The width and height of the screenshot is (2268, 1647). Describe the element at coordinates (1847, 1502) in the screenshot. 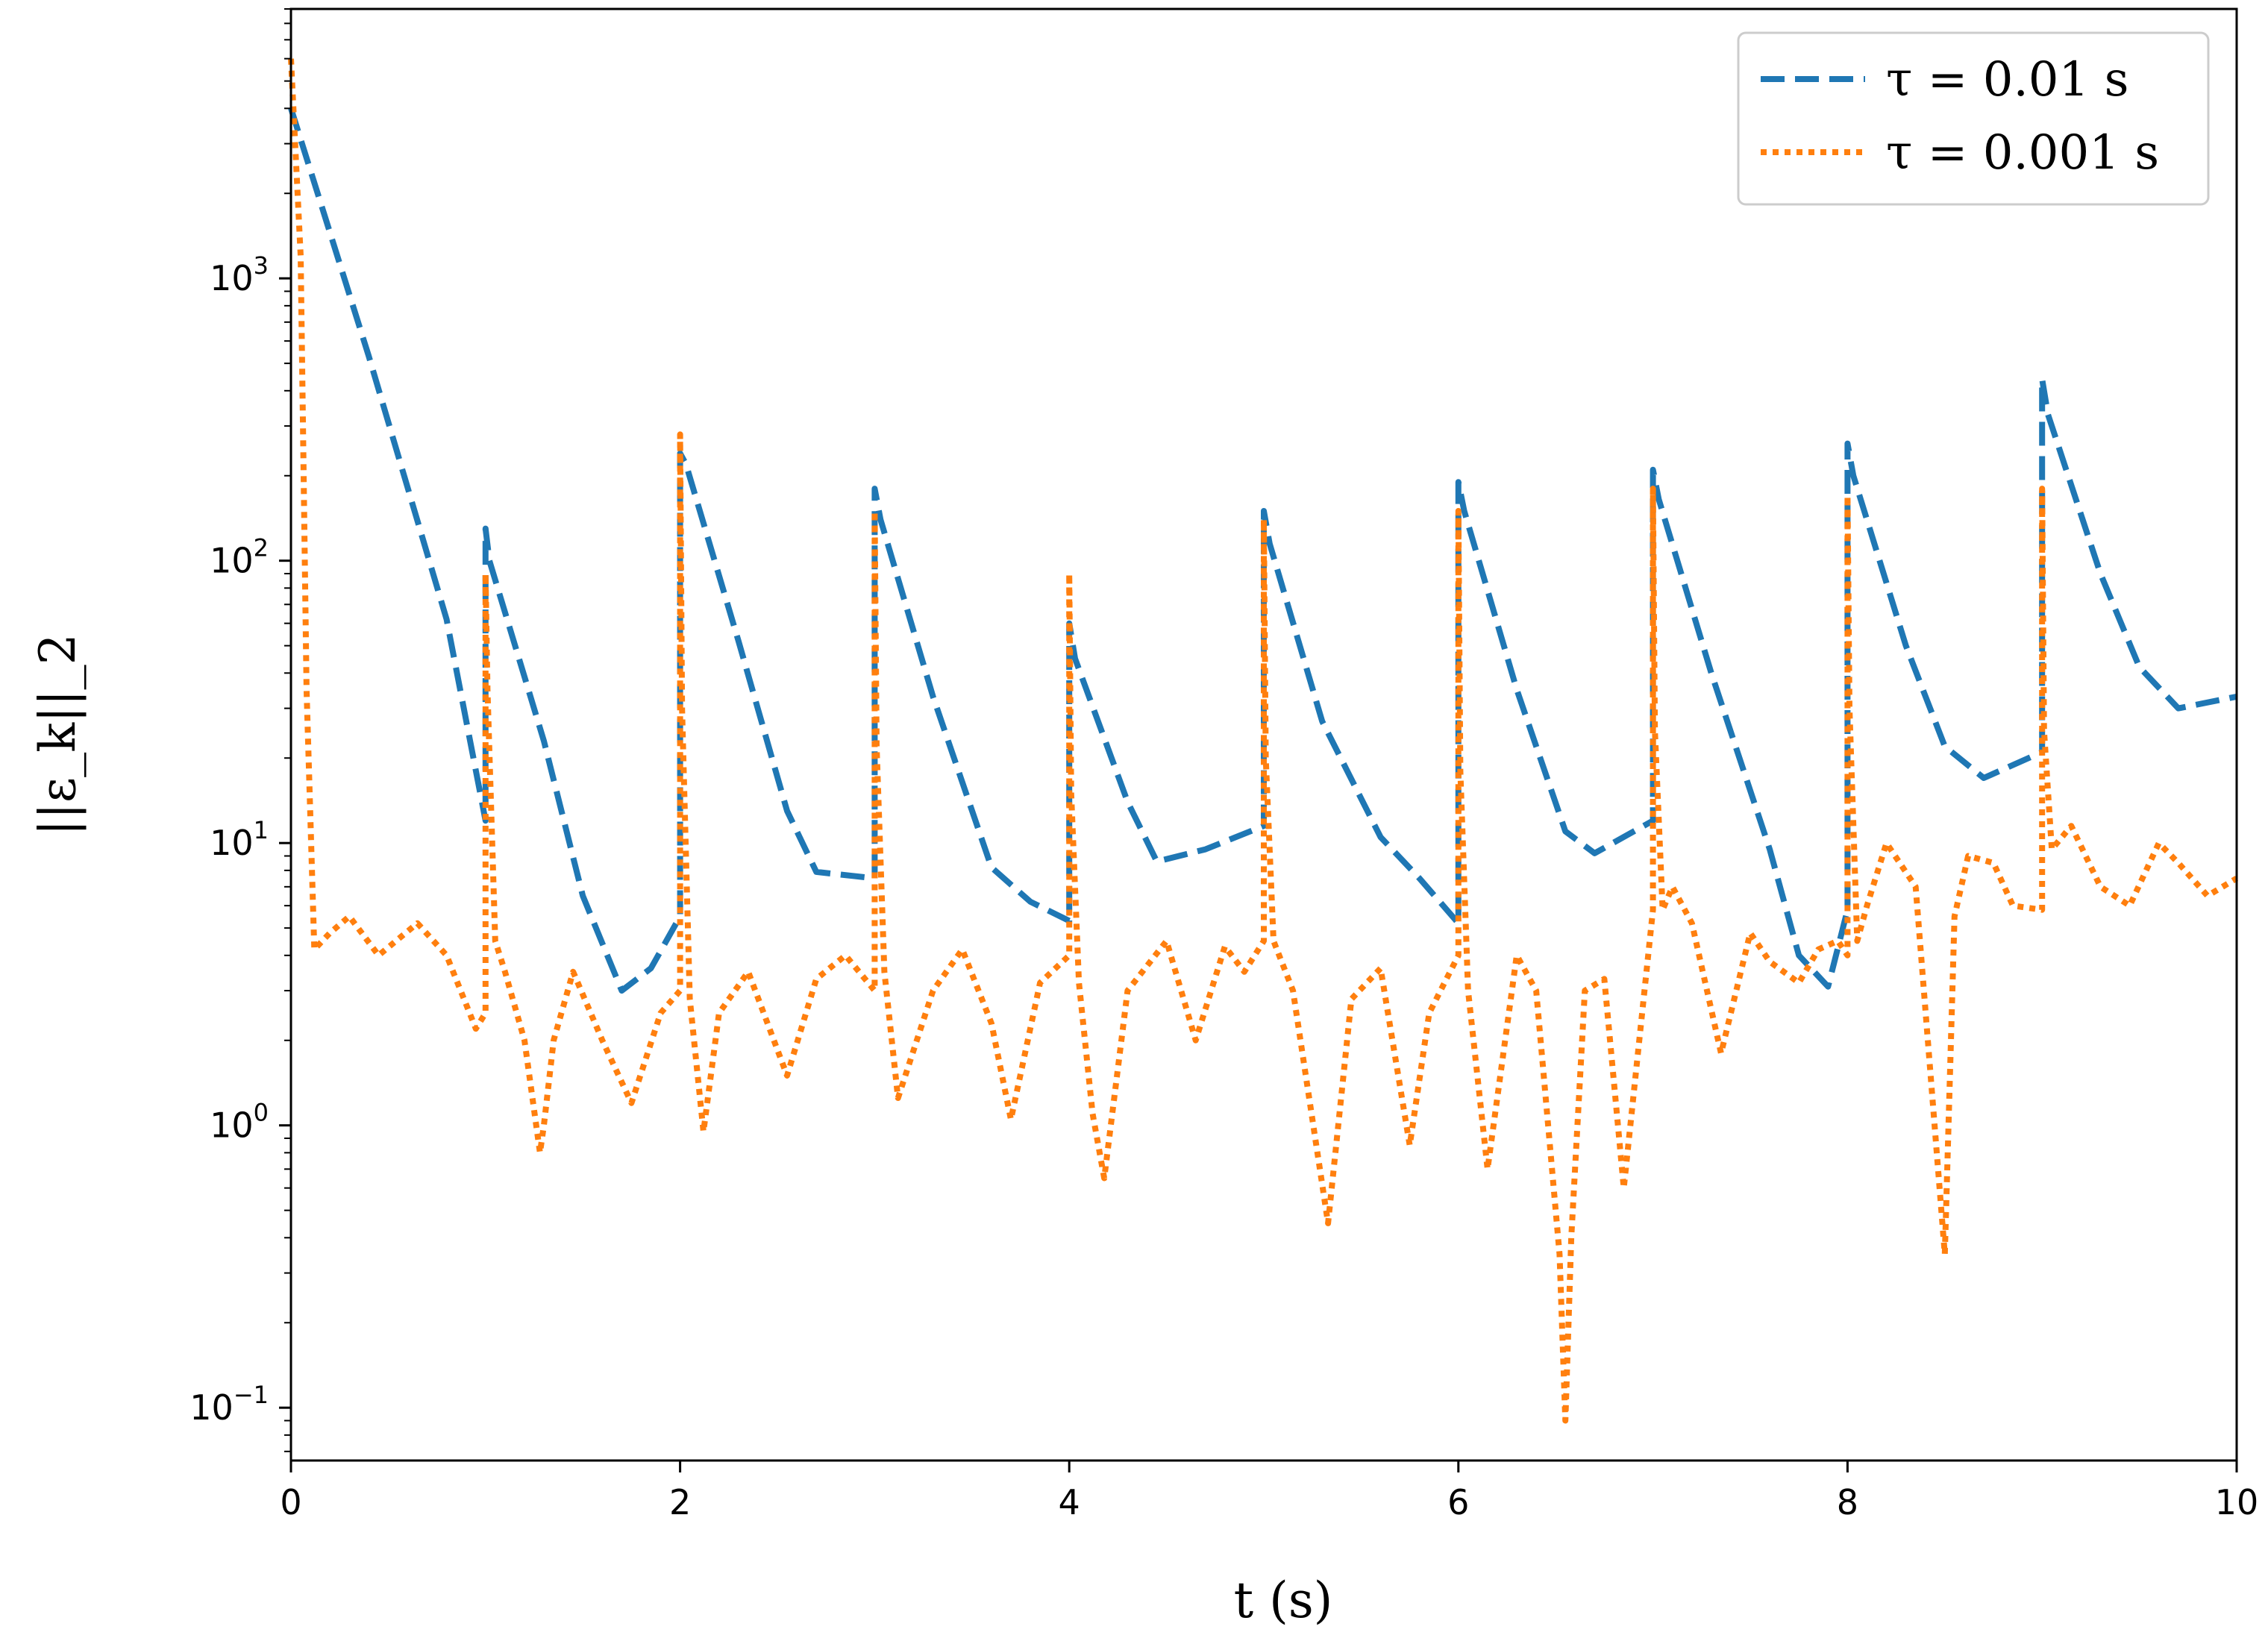

I see `x-tick-label: 8` at that location.